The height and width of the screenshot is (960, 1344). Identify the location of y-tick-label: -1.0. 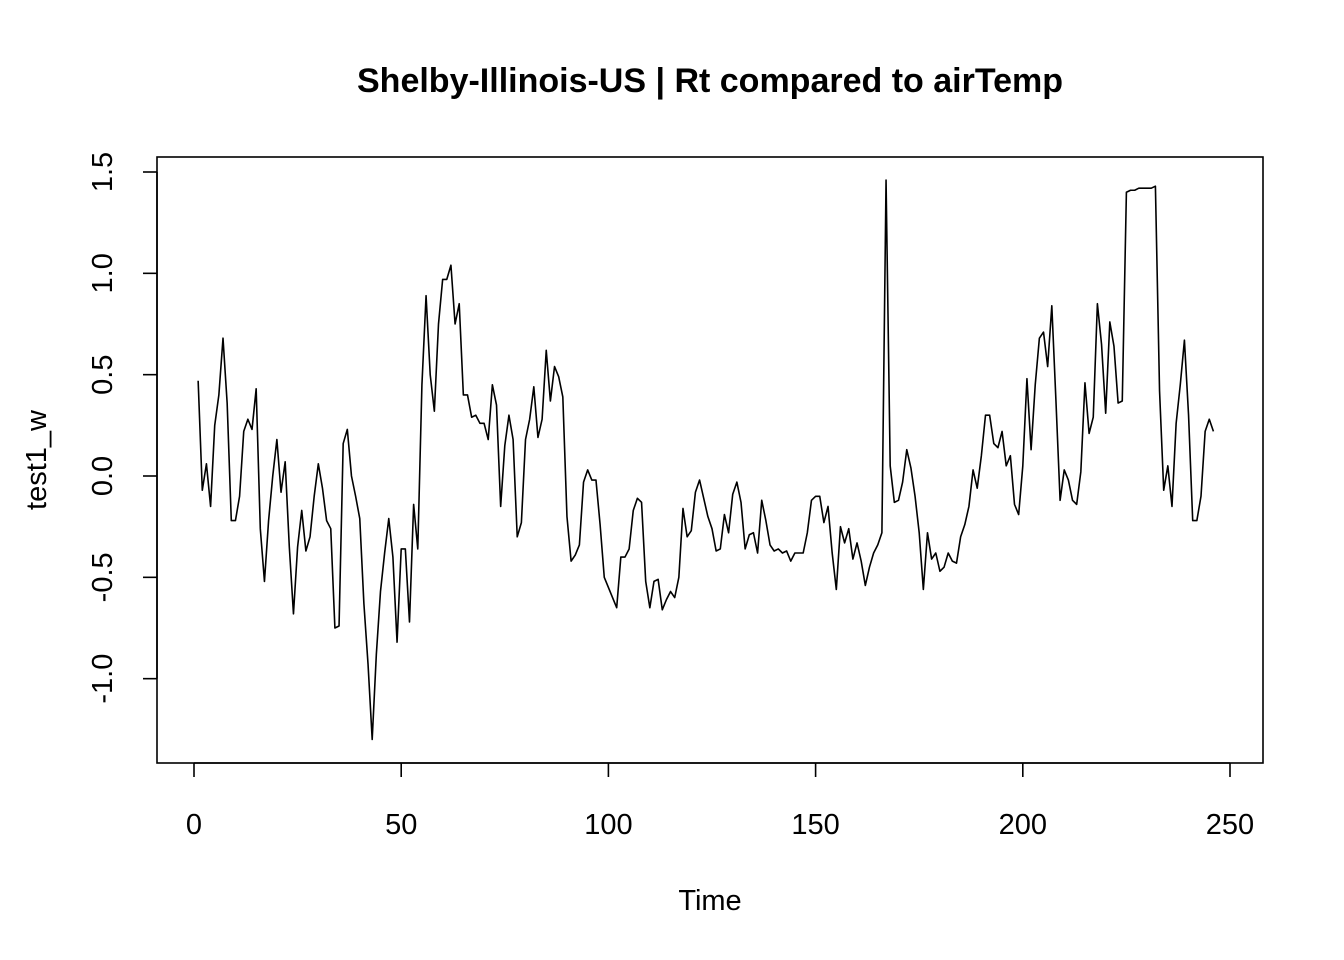
(103, 679).